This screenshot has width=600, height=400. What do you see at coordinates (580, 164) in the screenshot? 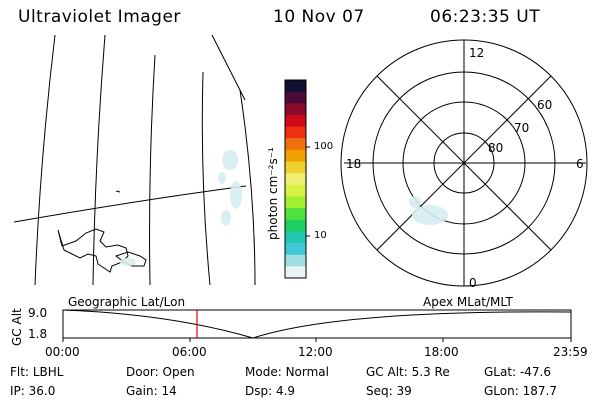
I see `mlt-label-6: 6` at bounding box center [580, 164].